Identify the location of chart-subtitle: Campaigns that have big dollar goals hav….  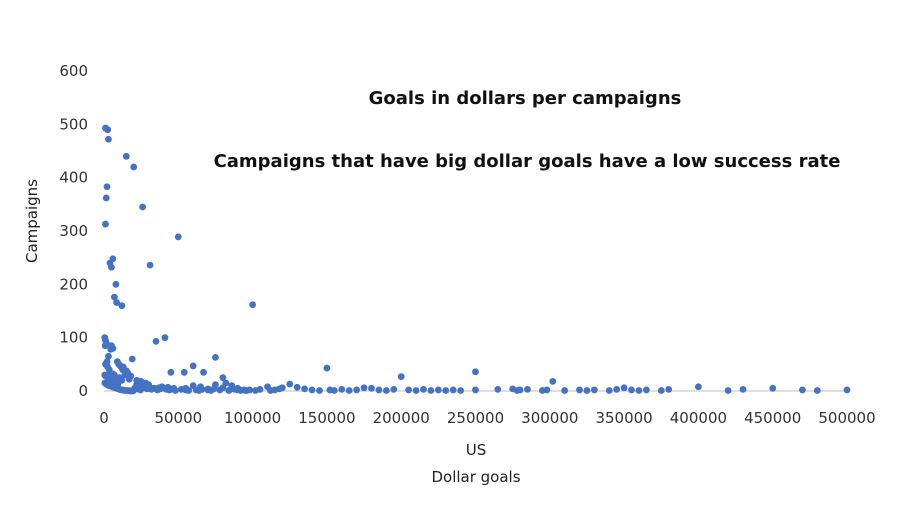
(527, 161).